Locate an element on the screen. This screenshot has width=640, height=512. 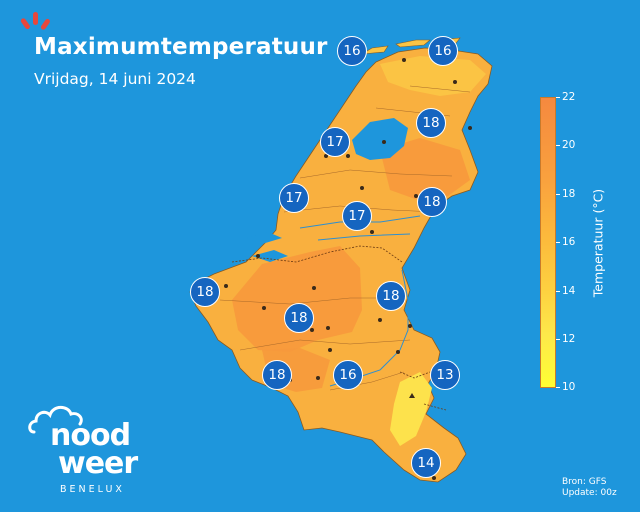
legend-title: Temperatuur (°C) is located at coordinates (598, 243).